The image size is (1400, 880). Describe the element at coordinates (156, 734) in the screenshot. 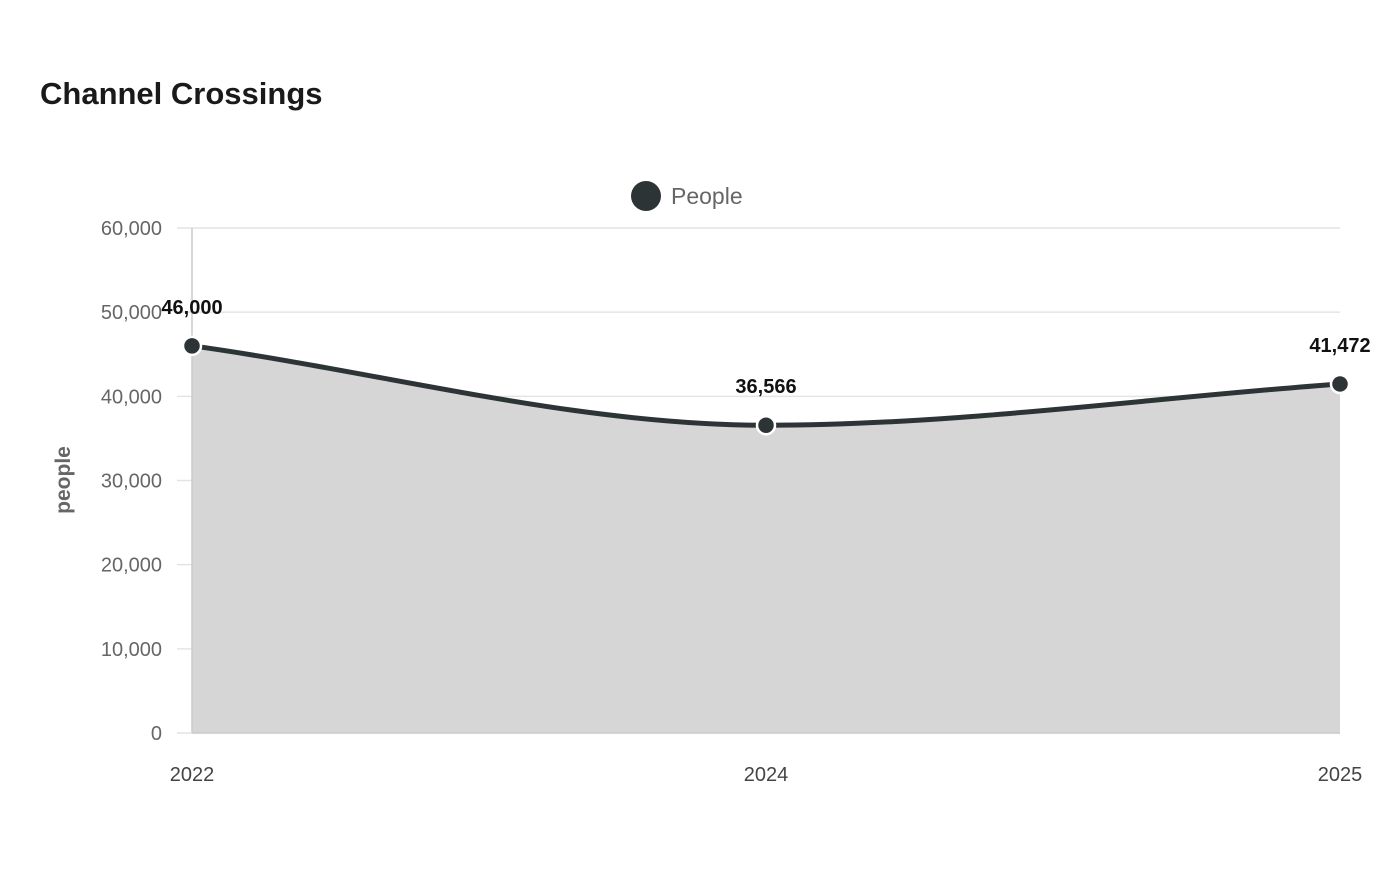

I see `y-tick-label: 0` at that location.